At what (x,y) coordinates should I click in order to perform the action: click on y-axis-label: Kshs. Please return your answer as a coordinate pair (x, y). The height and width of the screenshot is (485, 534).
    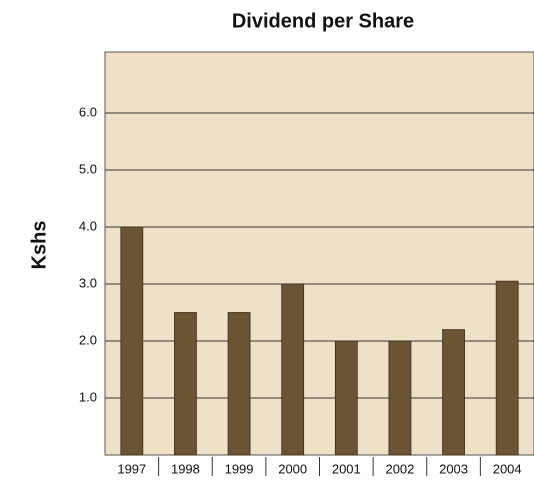
    Looking at the image, I should click on (39, 245).